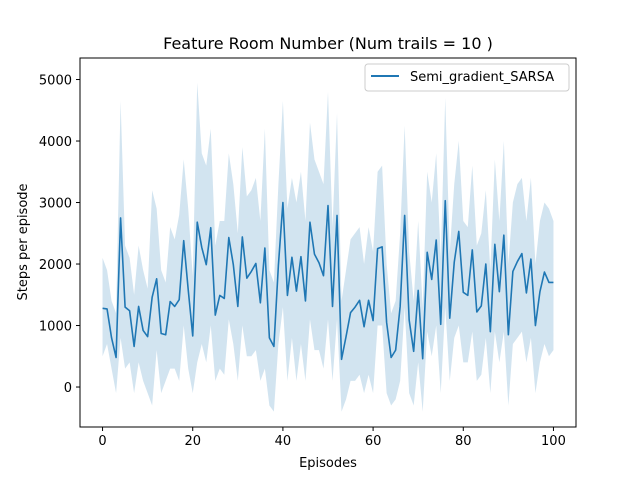  What do you see at coordinates (55, 327) in the screenshot?
I see `y-tick-label: 1000` at bounding box center [55, 327].